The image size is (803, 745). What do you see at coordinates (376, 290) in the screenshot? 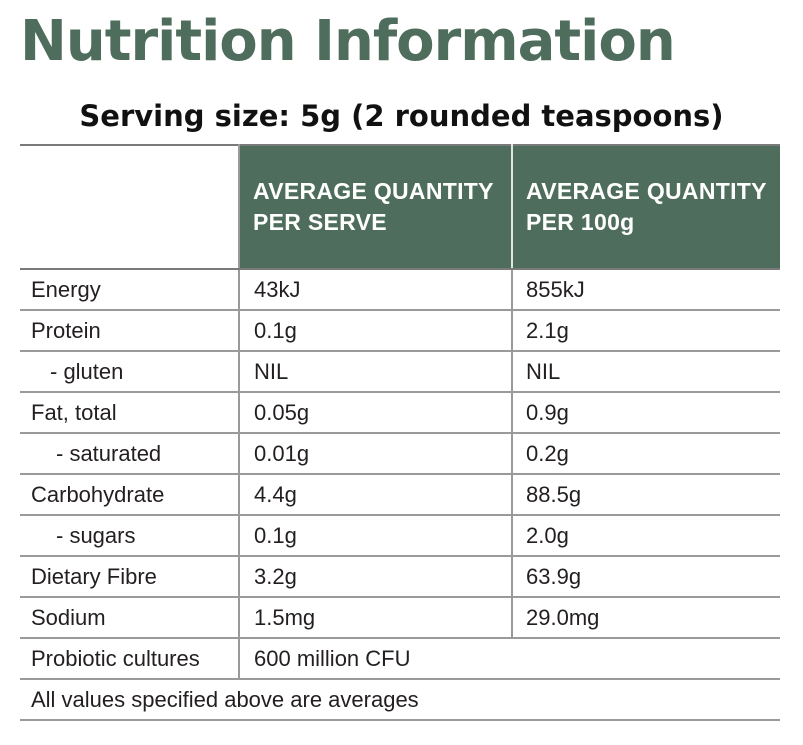
I see `per-serve-value: 43kJ` at bounding box center [376, 290].